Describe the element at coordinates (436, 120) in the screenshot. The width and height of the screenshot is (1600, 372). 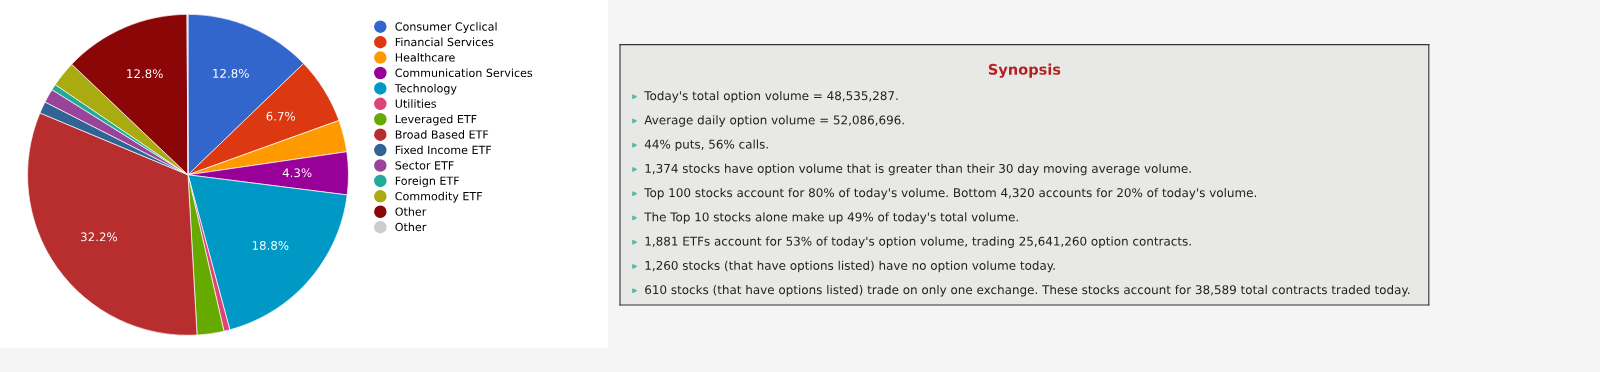
I see `legend-label: Leveraged ETF` at that location.